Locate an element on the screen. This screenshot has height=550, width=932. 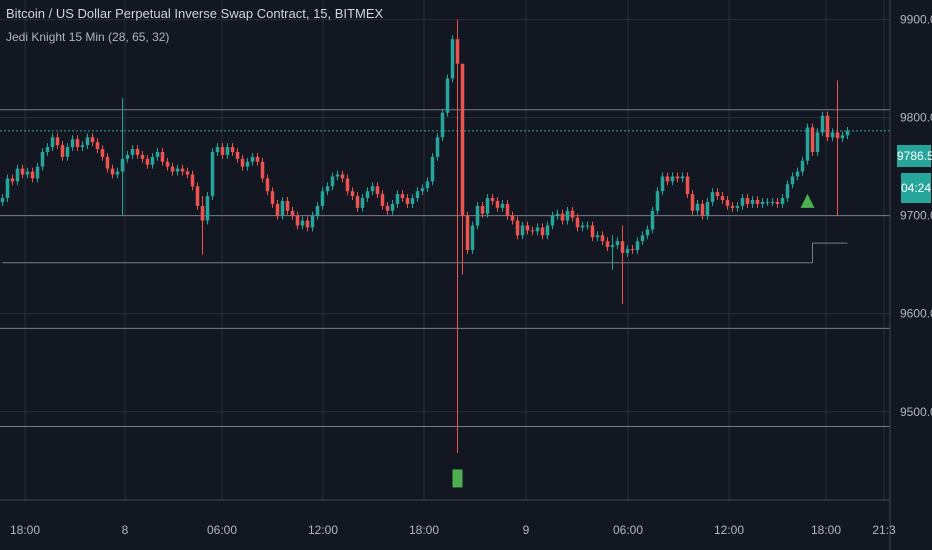
signal-flag is located at coordinates (457, 478).